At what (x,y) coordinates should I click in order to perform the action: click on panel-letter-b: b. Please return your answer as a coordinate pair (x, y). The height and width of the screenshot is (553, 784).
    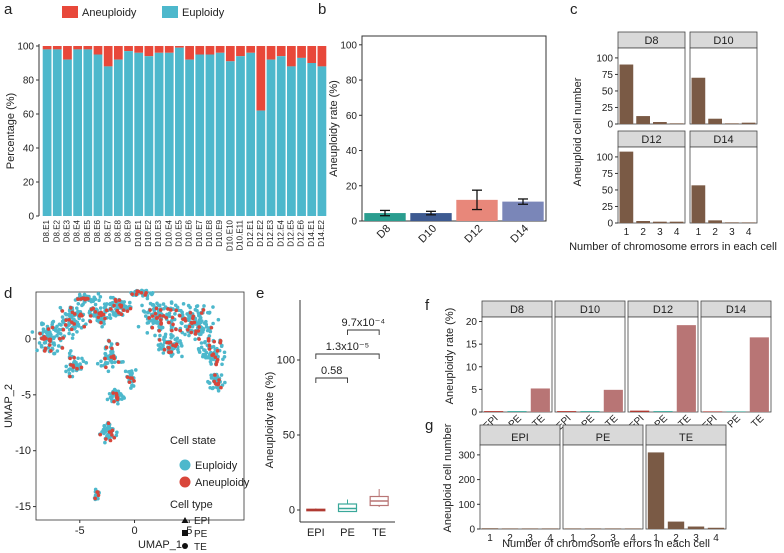
    Looking at the image, I should click on (322, 9).